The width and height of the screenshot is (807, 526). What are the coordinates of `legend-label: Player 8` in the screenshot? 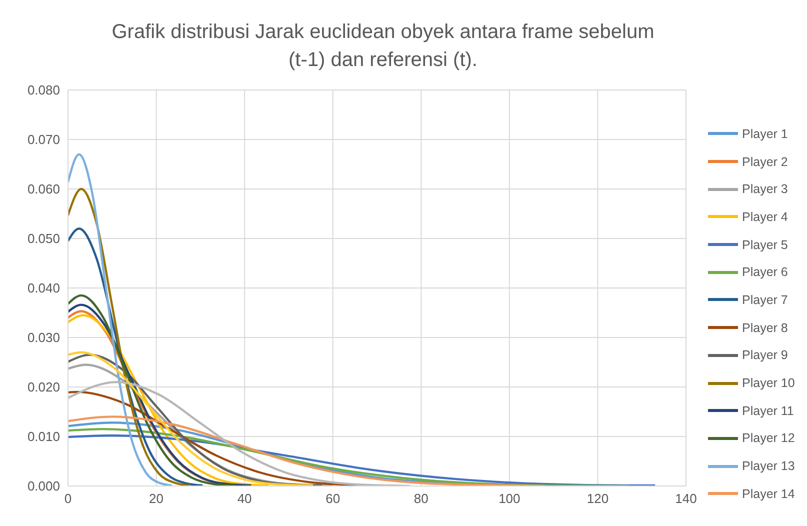 It's located at (765, 327).